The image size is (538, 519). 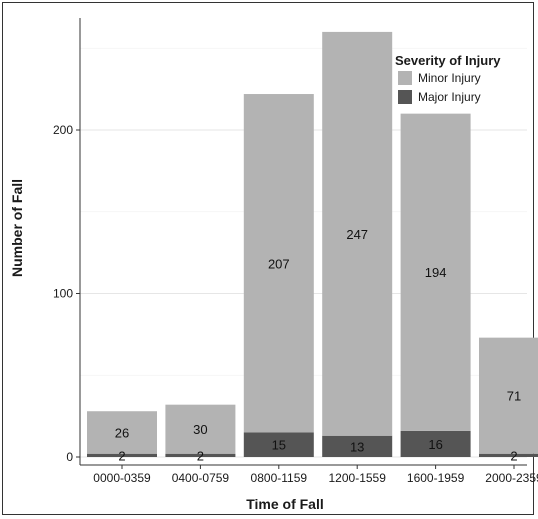 I want to click on data-label-minor-injury: 247, so click(x=357, y=234).